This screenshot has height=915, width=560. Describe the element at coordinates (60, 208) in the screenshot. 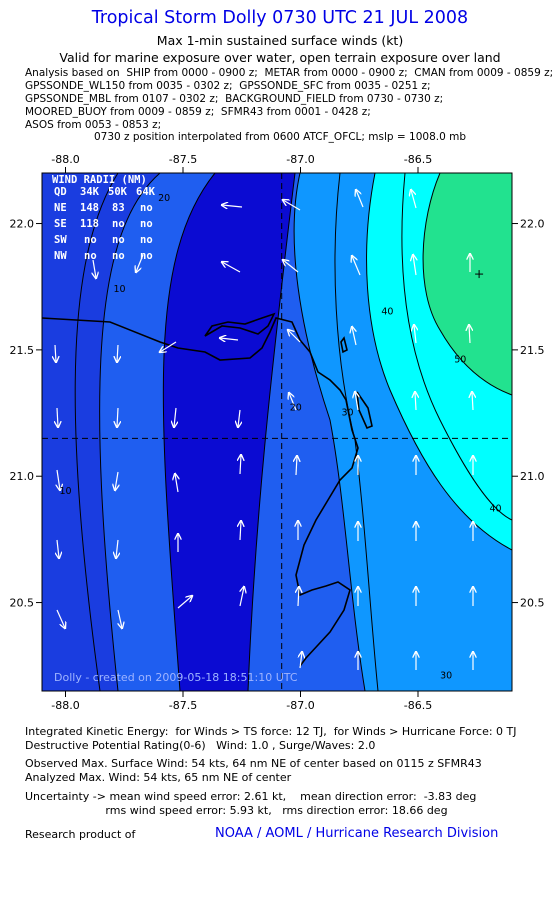

I see `wind-radii-ne-quadrant: NE` at that location.